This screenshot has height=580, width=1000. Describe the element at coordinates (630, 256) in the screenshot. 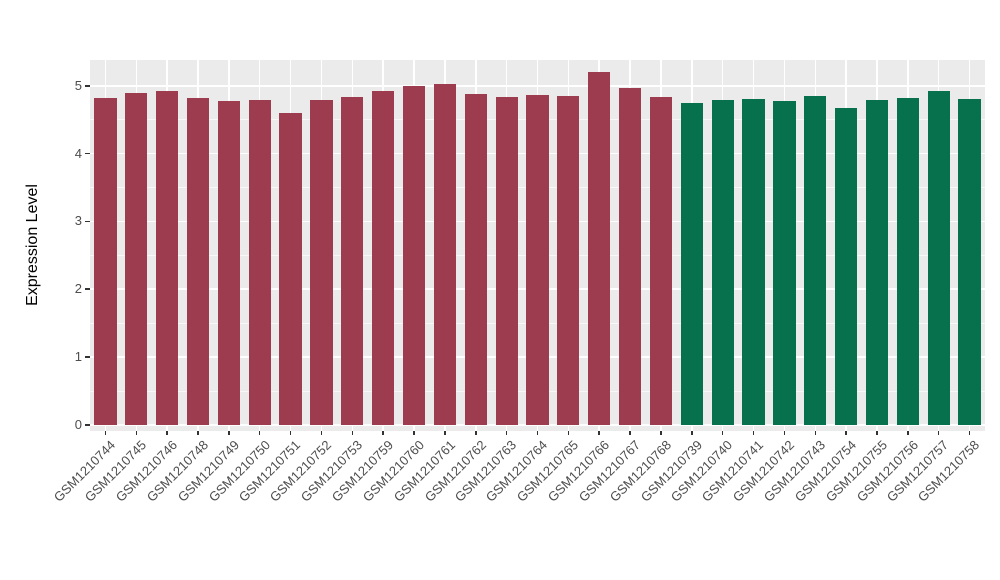

I see `bar-GSM1210767` at that location.